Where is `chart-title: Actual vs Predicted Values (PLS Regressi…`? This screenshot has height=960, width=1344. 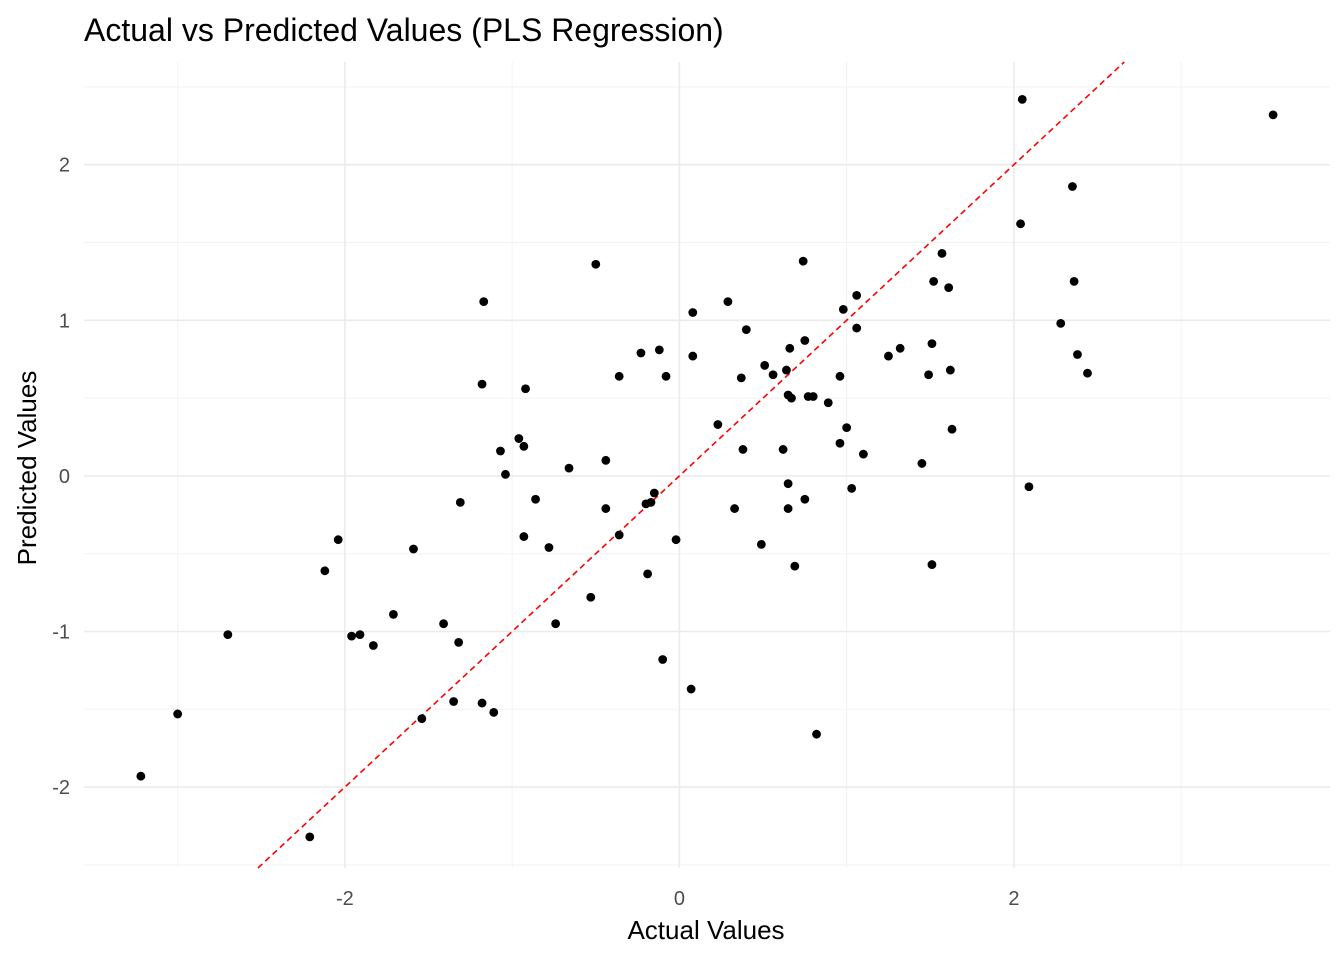 chart-title: Actual vs Predicted Values (PLS Regressi… is located at coordinates (404, 30).